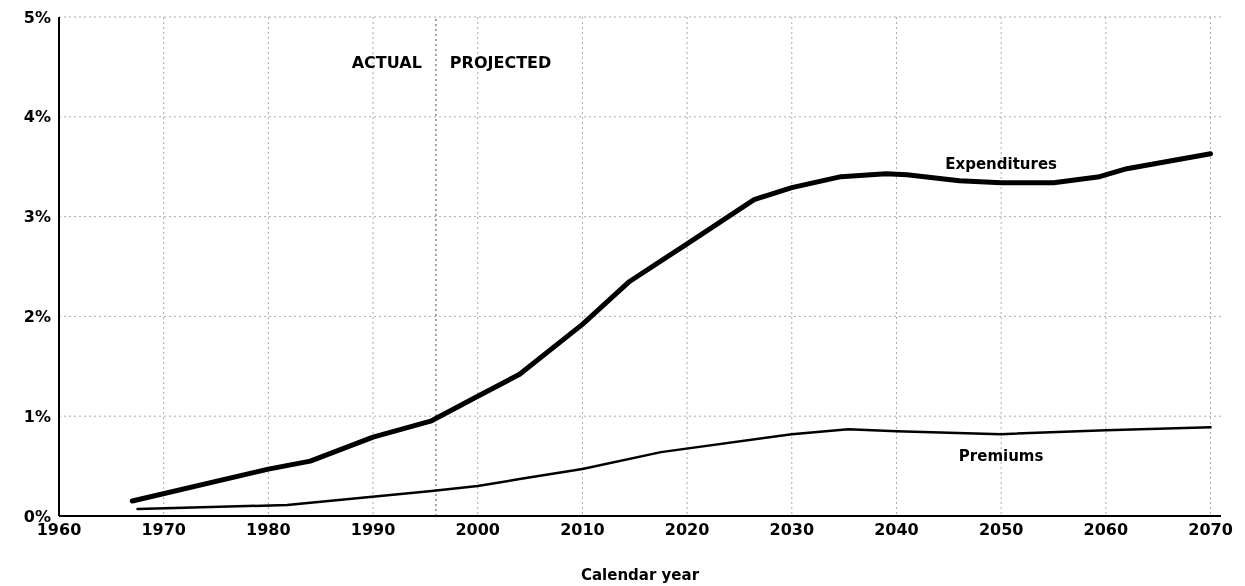  What do you see at coordinates (1106, 530) in the screenshot?
I see `x-tick-label: 2060` at bounding box center [1106, 530].